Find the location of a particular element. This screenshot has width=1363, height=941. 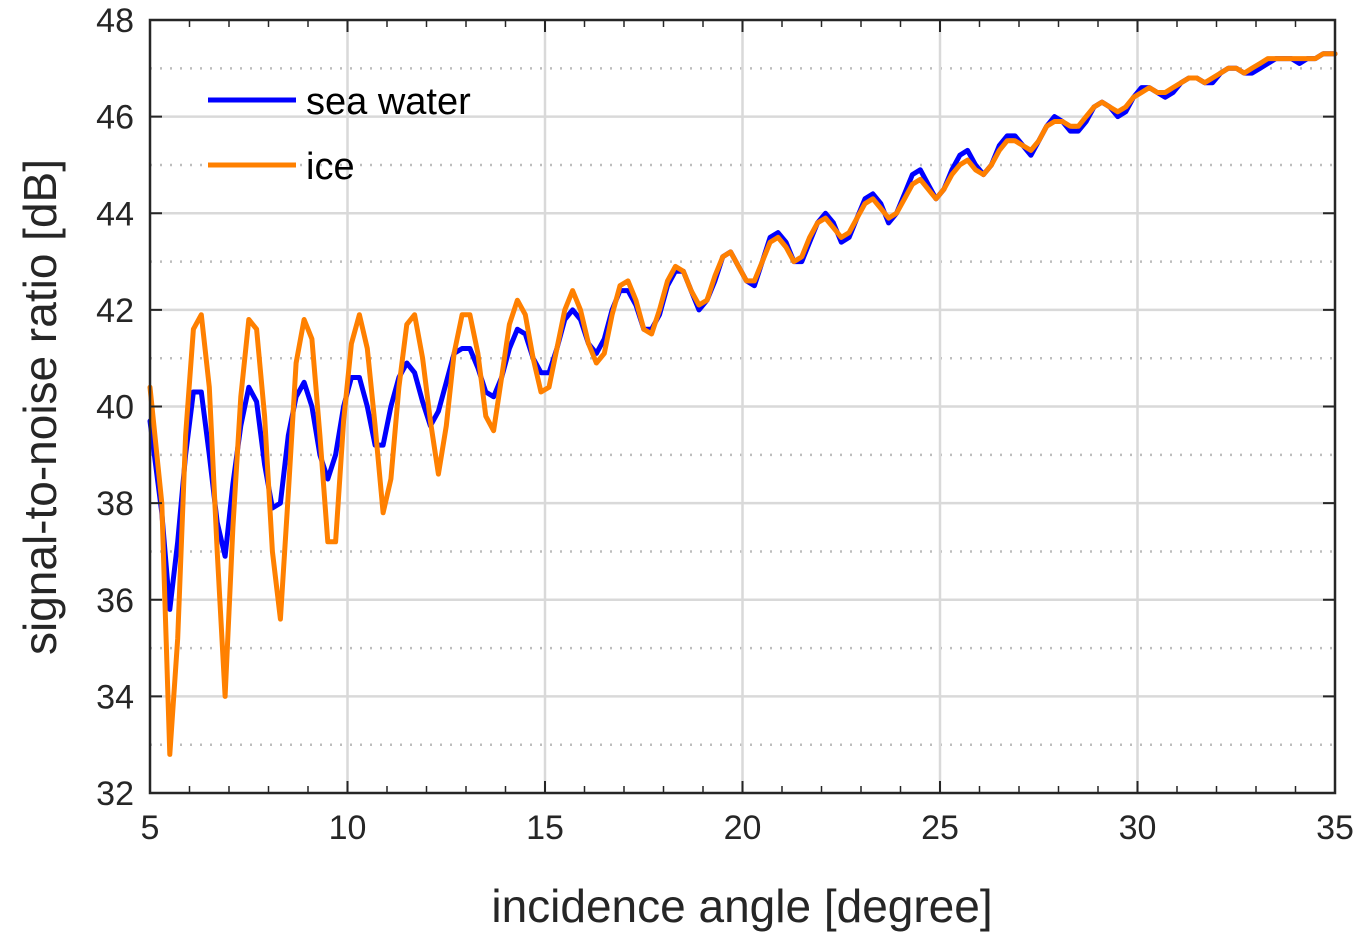

y-tick-label: 36 is located at coordinates (115, 601).